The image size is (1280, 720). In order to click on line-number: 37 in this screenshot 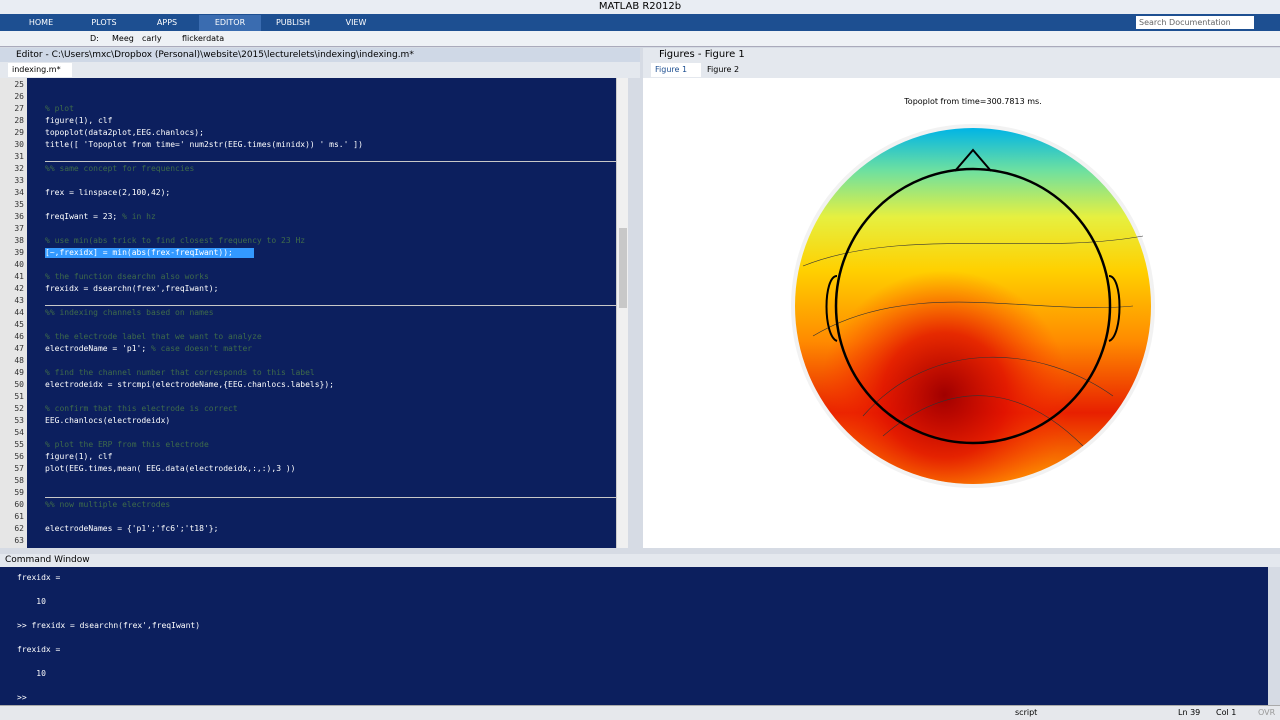, I will do `click(19, 228)`.